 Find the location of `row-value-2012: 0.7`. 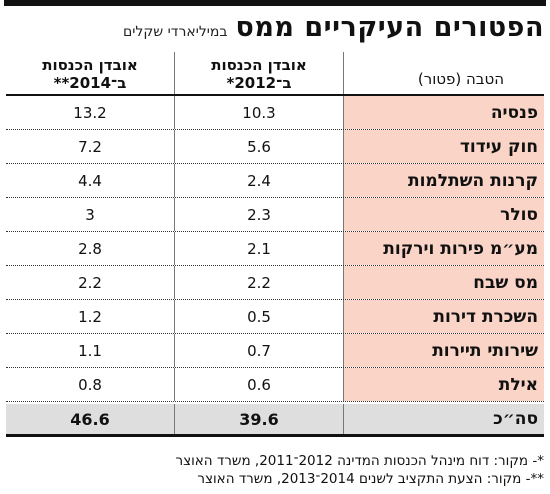

row-value-2012: 0.7 is located at coordinates (259, 350).